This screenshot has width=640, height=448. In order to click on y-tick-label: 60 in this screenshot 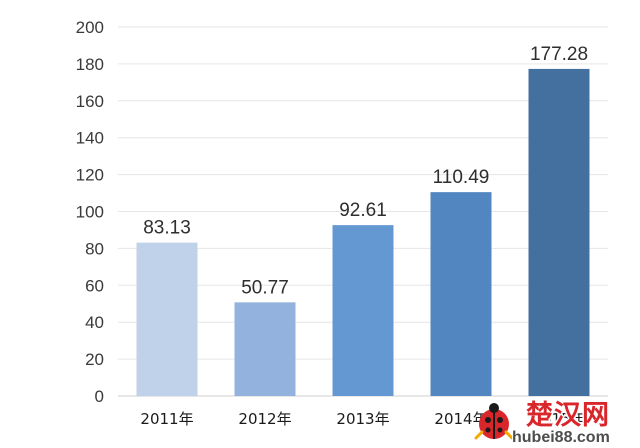, I will do `click(94, 285)`.